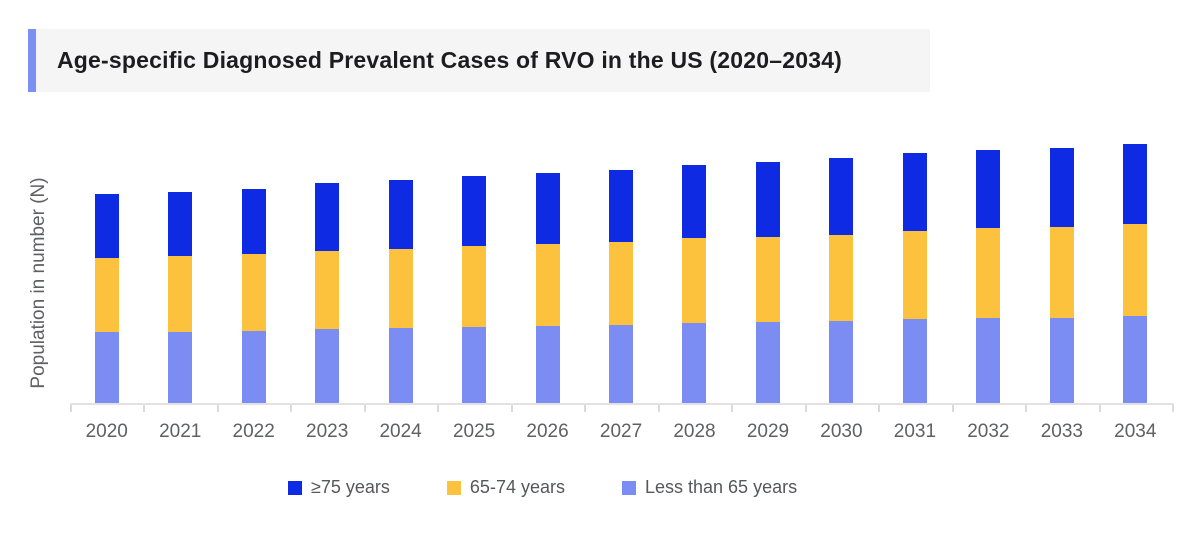 This screenshot has width=1200, height=537. I want to click on stacked-bar-2032, so click(988, 276).